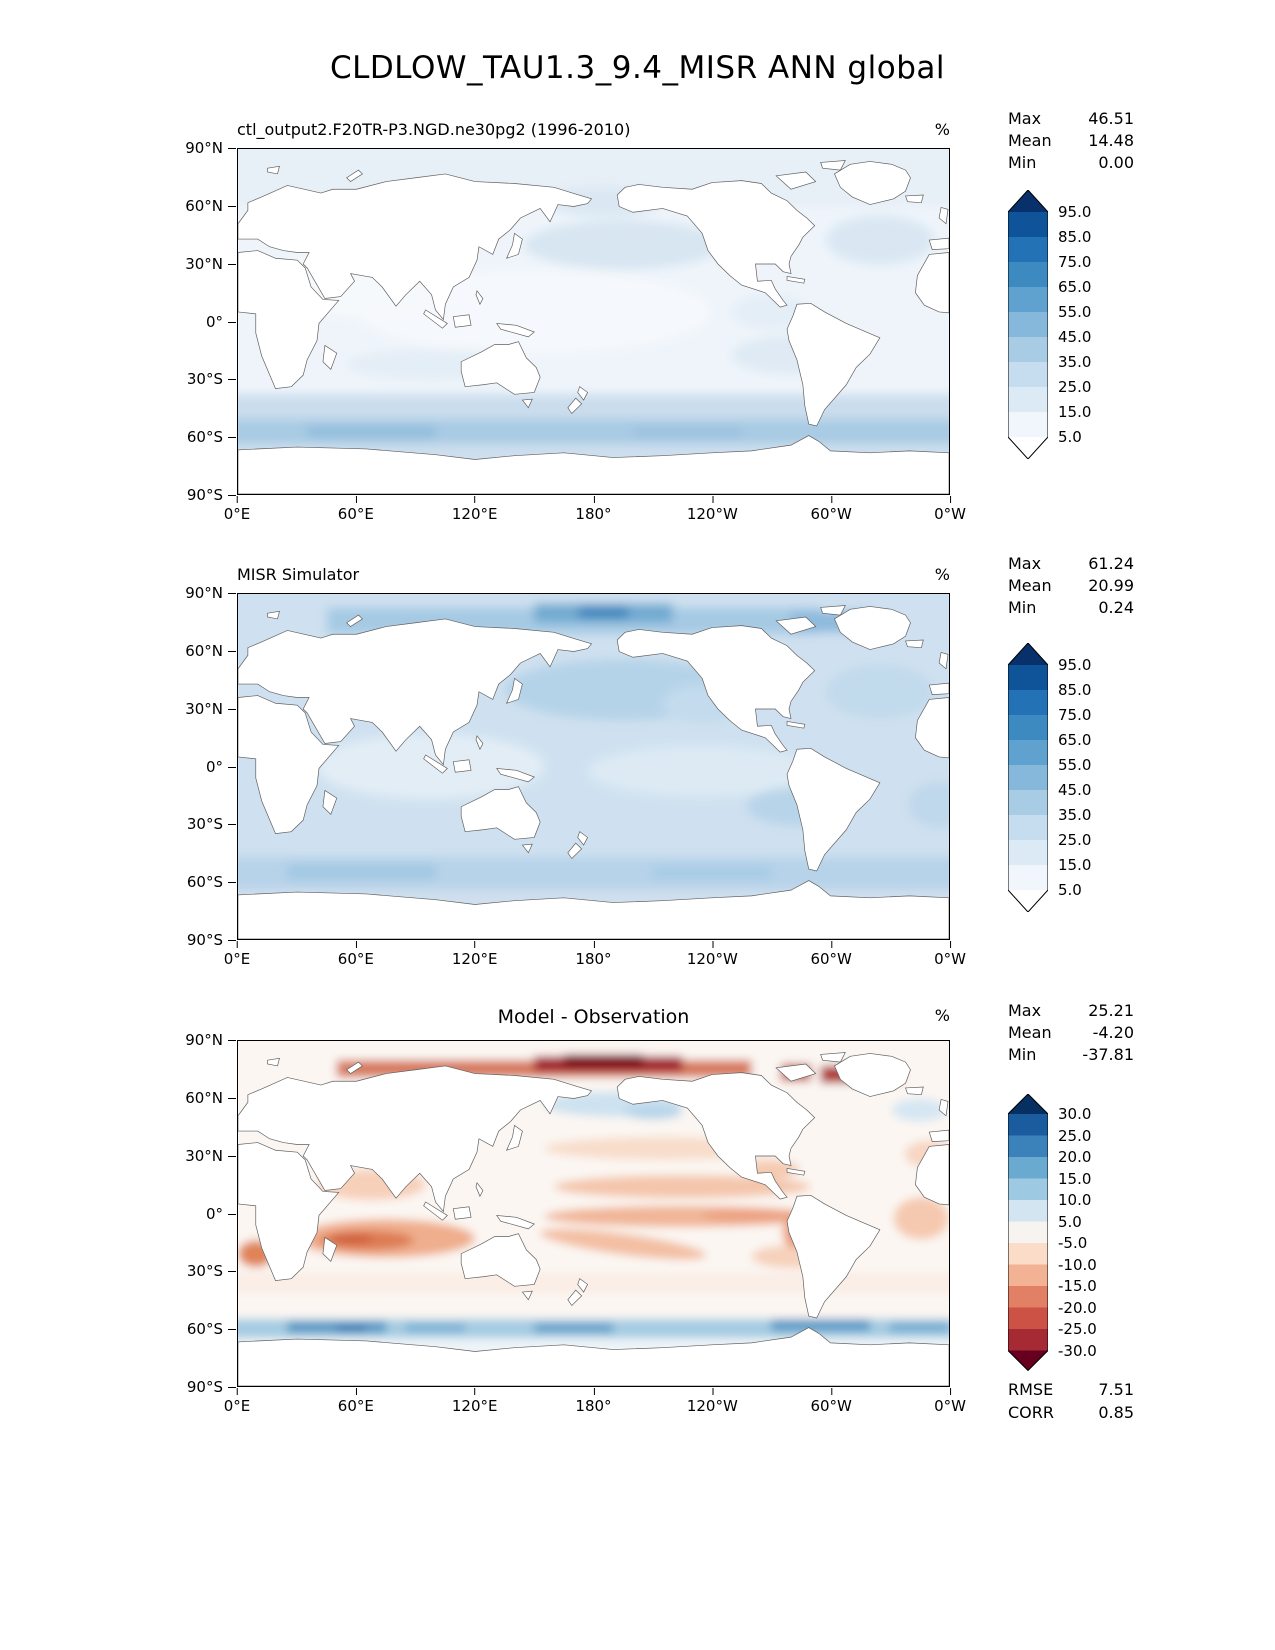 This screenshot has height=1650, width=1275. What do you see at coordinates (1071, 119) in the screenshot?
I see `stat-row: Max 46.51` at bounding box center [1071, 119].